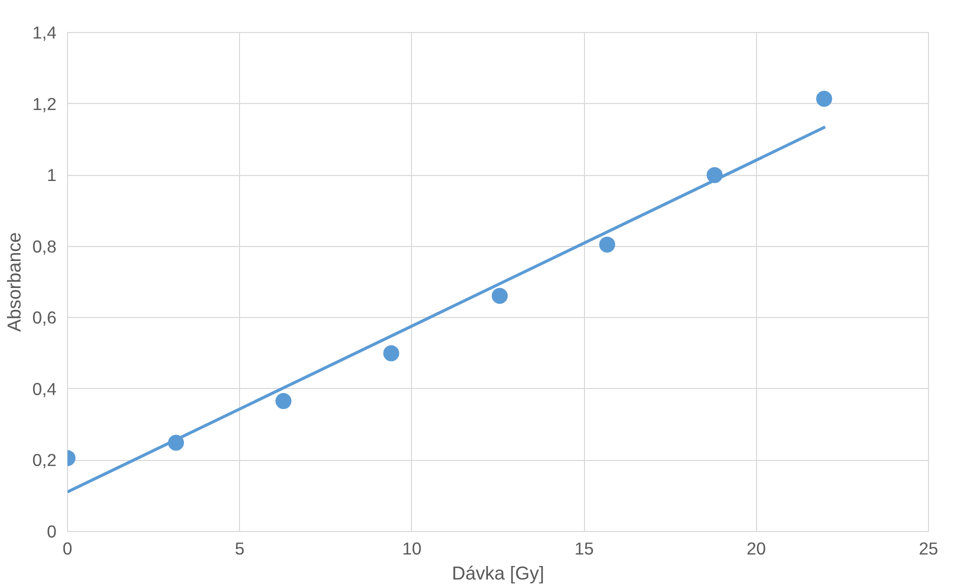 The image size is (956, 586). I want to click on x-tick-label: 5, so click(239, 548).